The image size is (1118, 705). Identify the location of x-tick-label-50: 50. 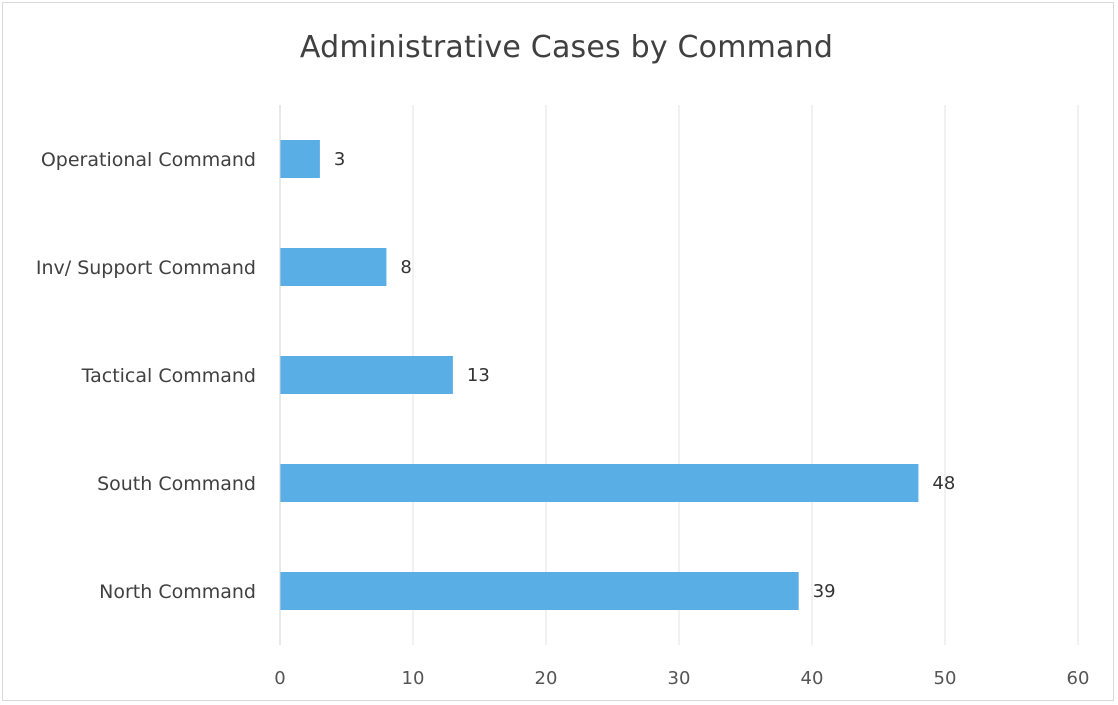
(945, 678).